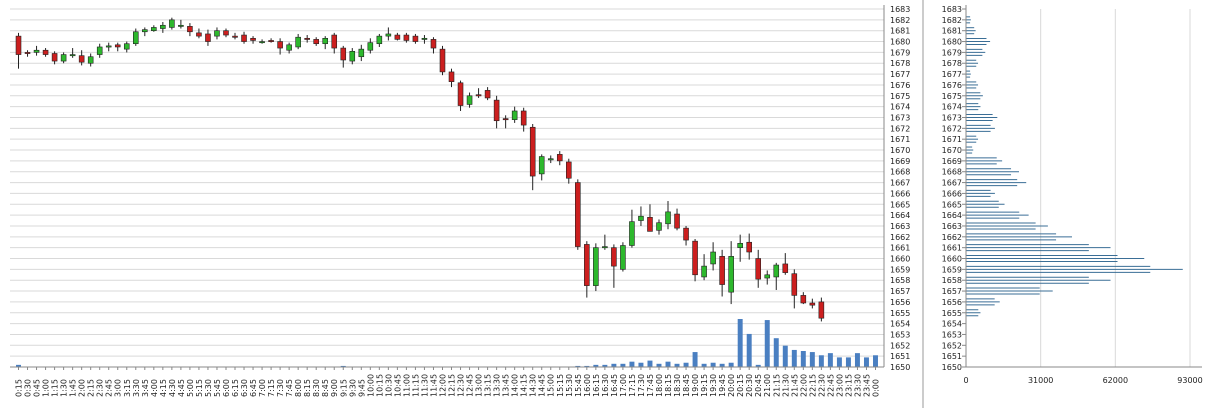  What do you see at coordinates (163, 388) in the screenshot?
I see `time-tick-label: 4:15` at bounding box center [163, 388].